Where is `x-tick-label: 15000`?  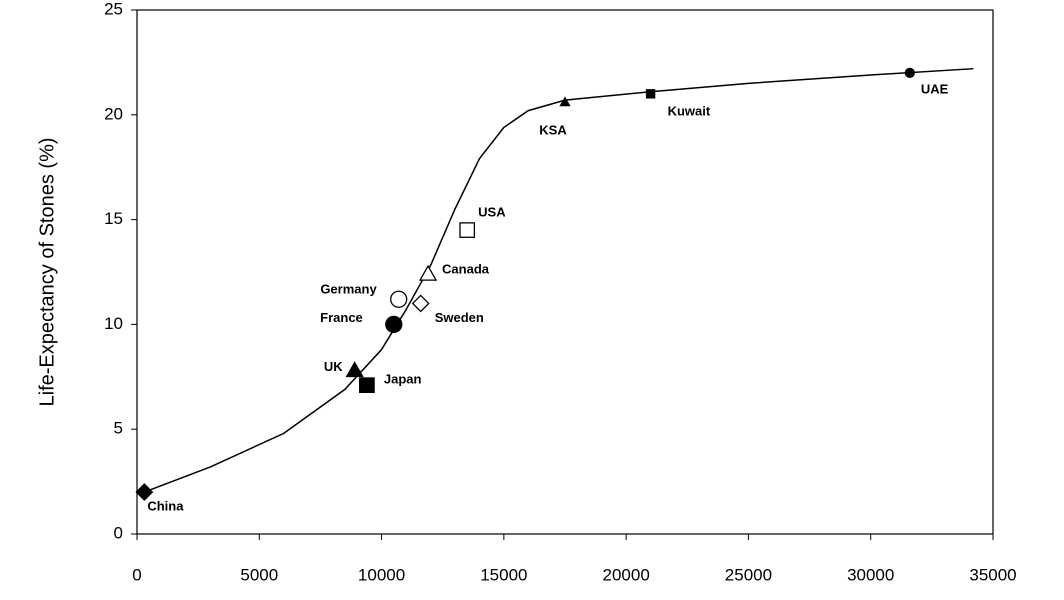 x-tick-label: 15000 is located at coordinates (503, 574).